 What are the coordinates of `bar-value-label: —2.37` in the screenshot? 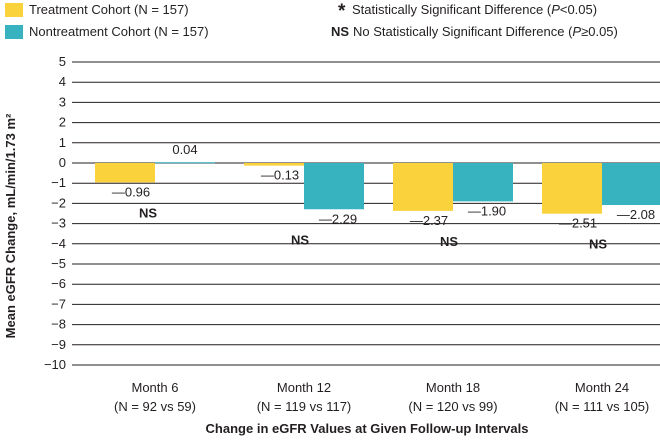 It's located at (429, 220).